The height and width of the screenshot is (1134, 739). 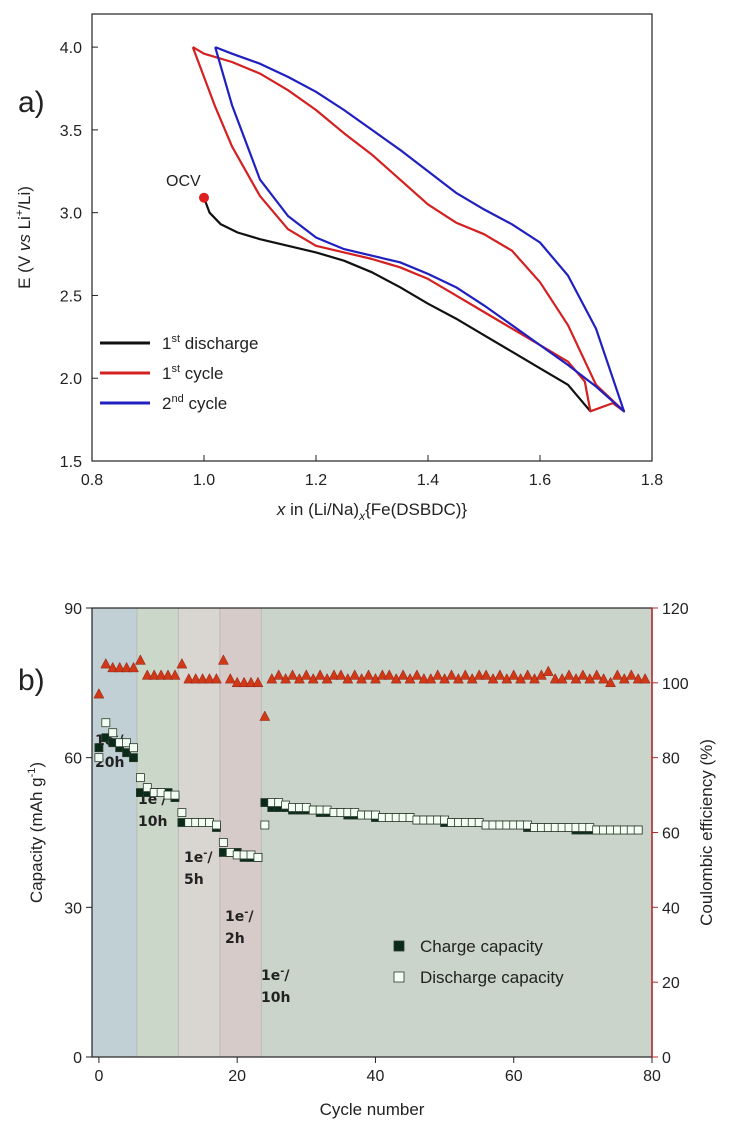 I want to click on y-label-text: E (V, so click(x=24, y=270).